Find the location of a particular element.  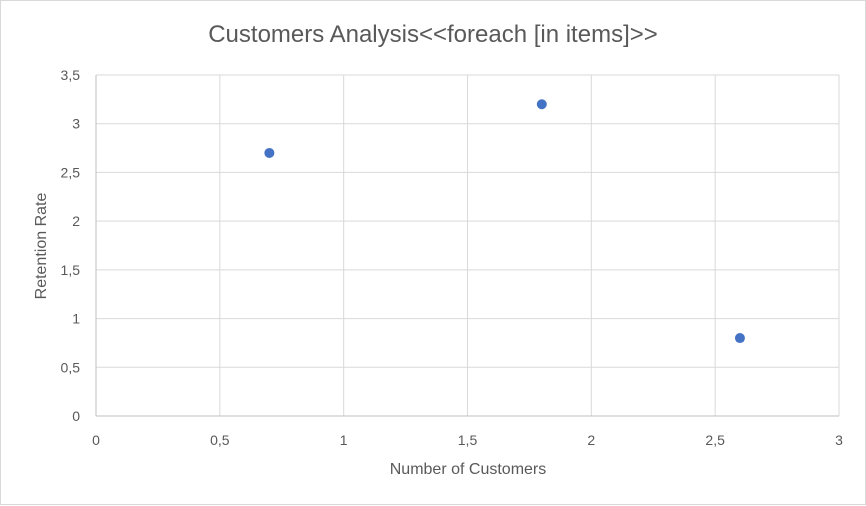

x-tick-label: 0,5 is located at coordinates (220, 440).